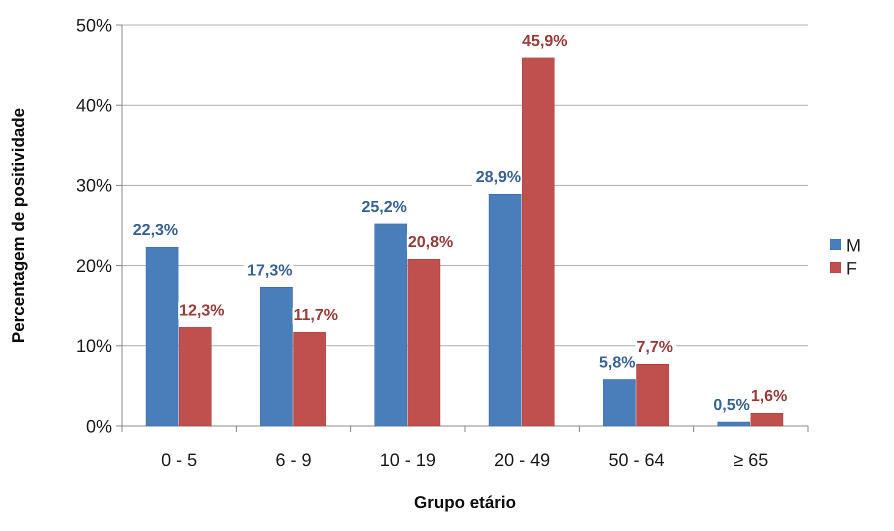 This screenshot has width=894, height=531. What do you see at coordinates (769, 397) in the screenshot?
I see `data-label: 1,6%` at bounding box center [769, 397].